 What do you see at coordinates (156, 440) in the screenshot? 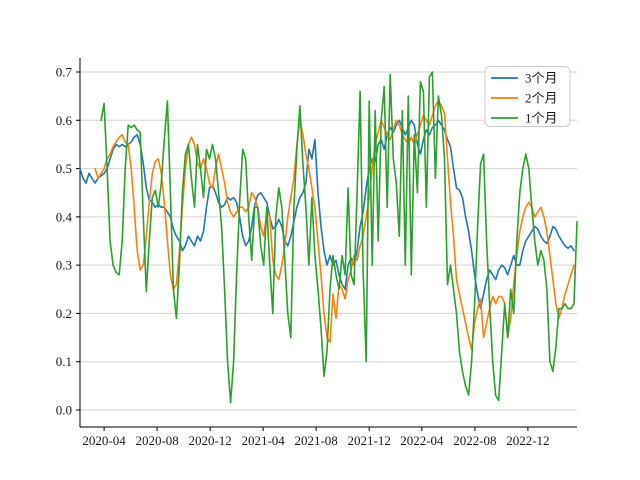
I see `x-tick-label: 2020-08` at bounding box center [156, 440].